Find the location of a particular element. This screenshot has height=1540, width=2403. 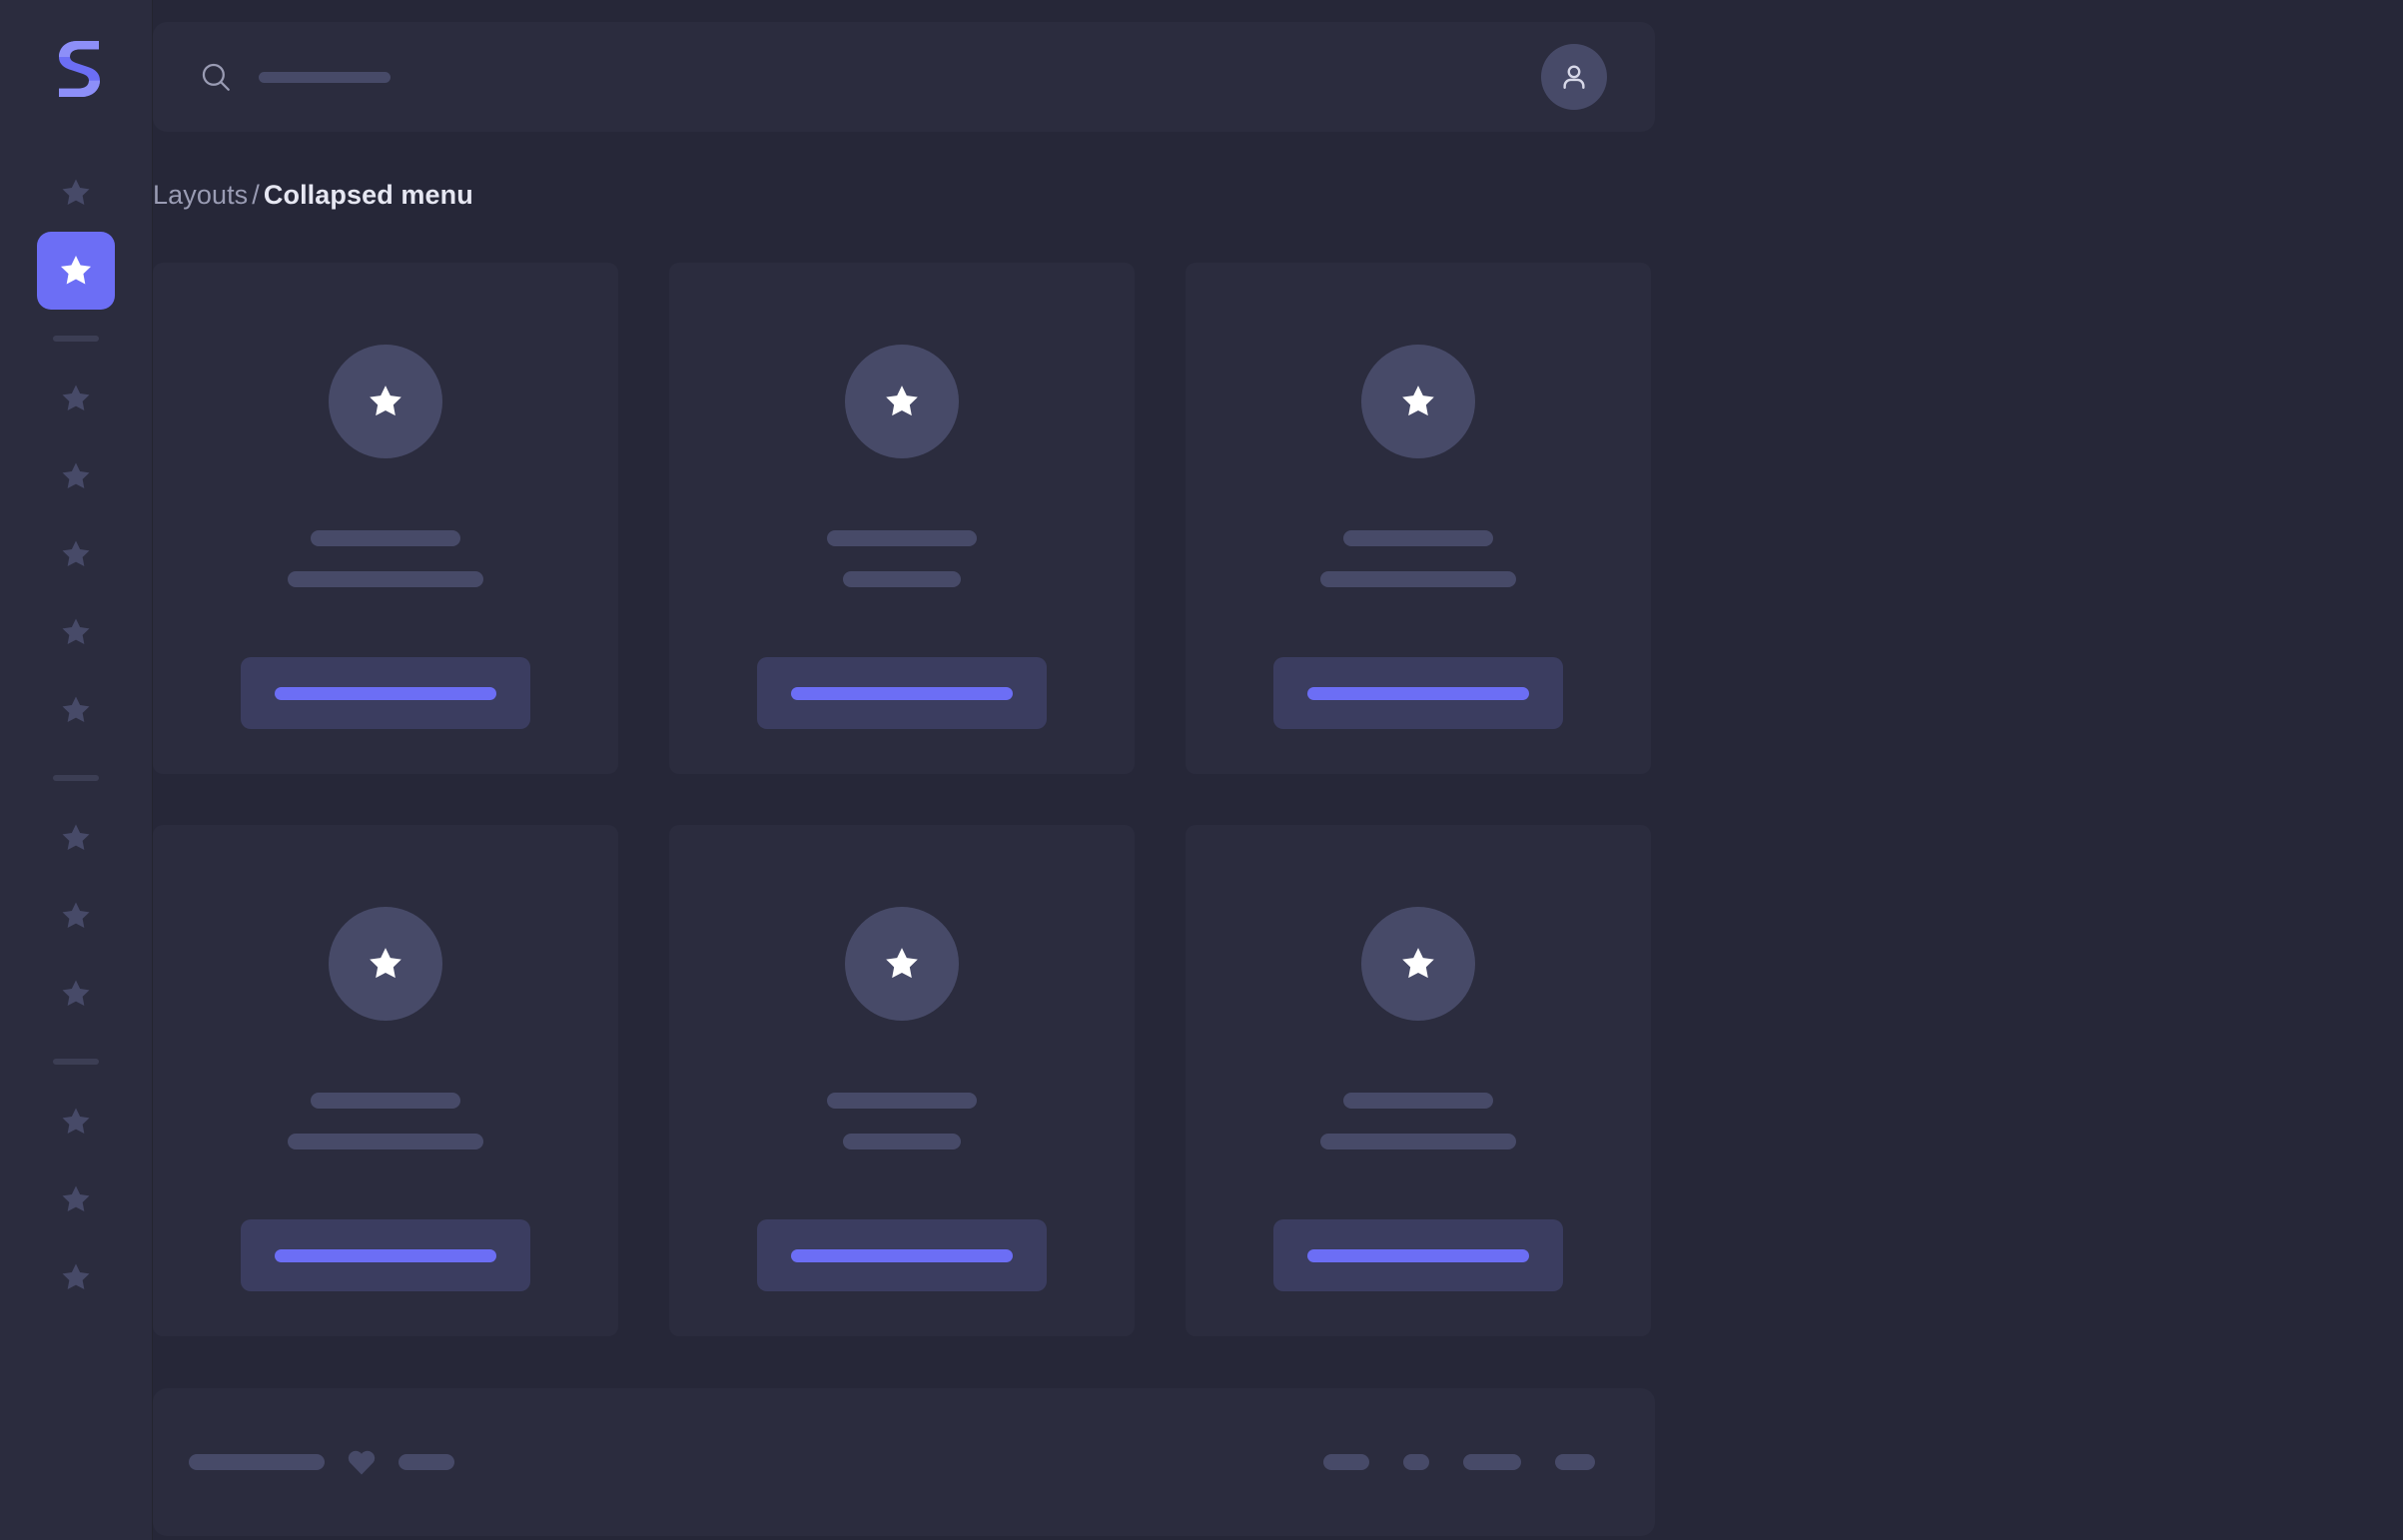

breadcrumb-current: Collapsed menu is located at coordinates (368, 195).